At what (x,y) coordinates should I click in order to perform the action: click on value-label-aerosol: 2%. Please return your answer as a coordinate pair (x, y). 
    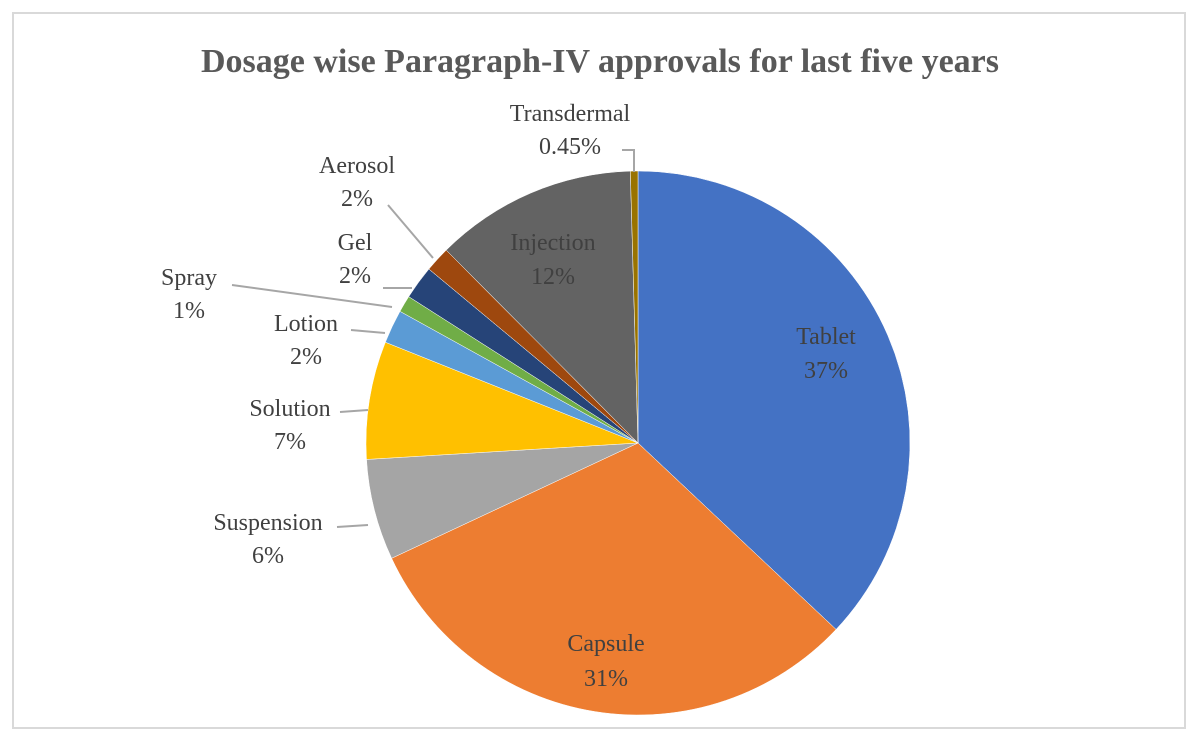
    Looking at the image, I should click on (357, 199).